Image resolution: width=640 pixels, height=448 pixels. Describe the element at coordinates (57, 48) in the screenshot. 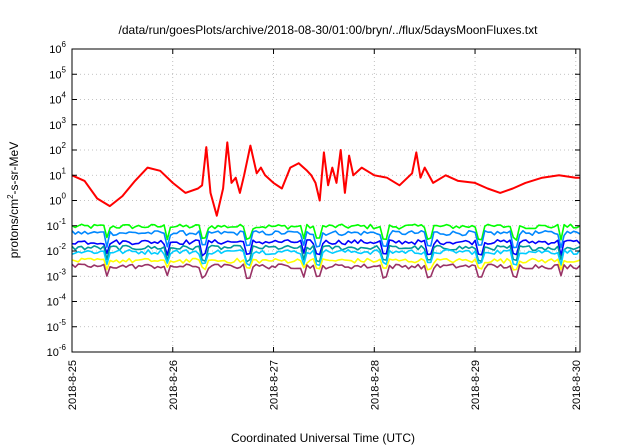

I see `y-tick-label: 10⁶` at that location.